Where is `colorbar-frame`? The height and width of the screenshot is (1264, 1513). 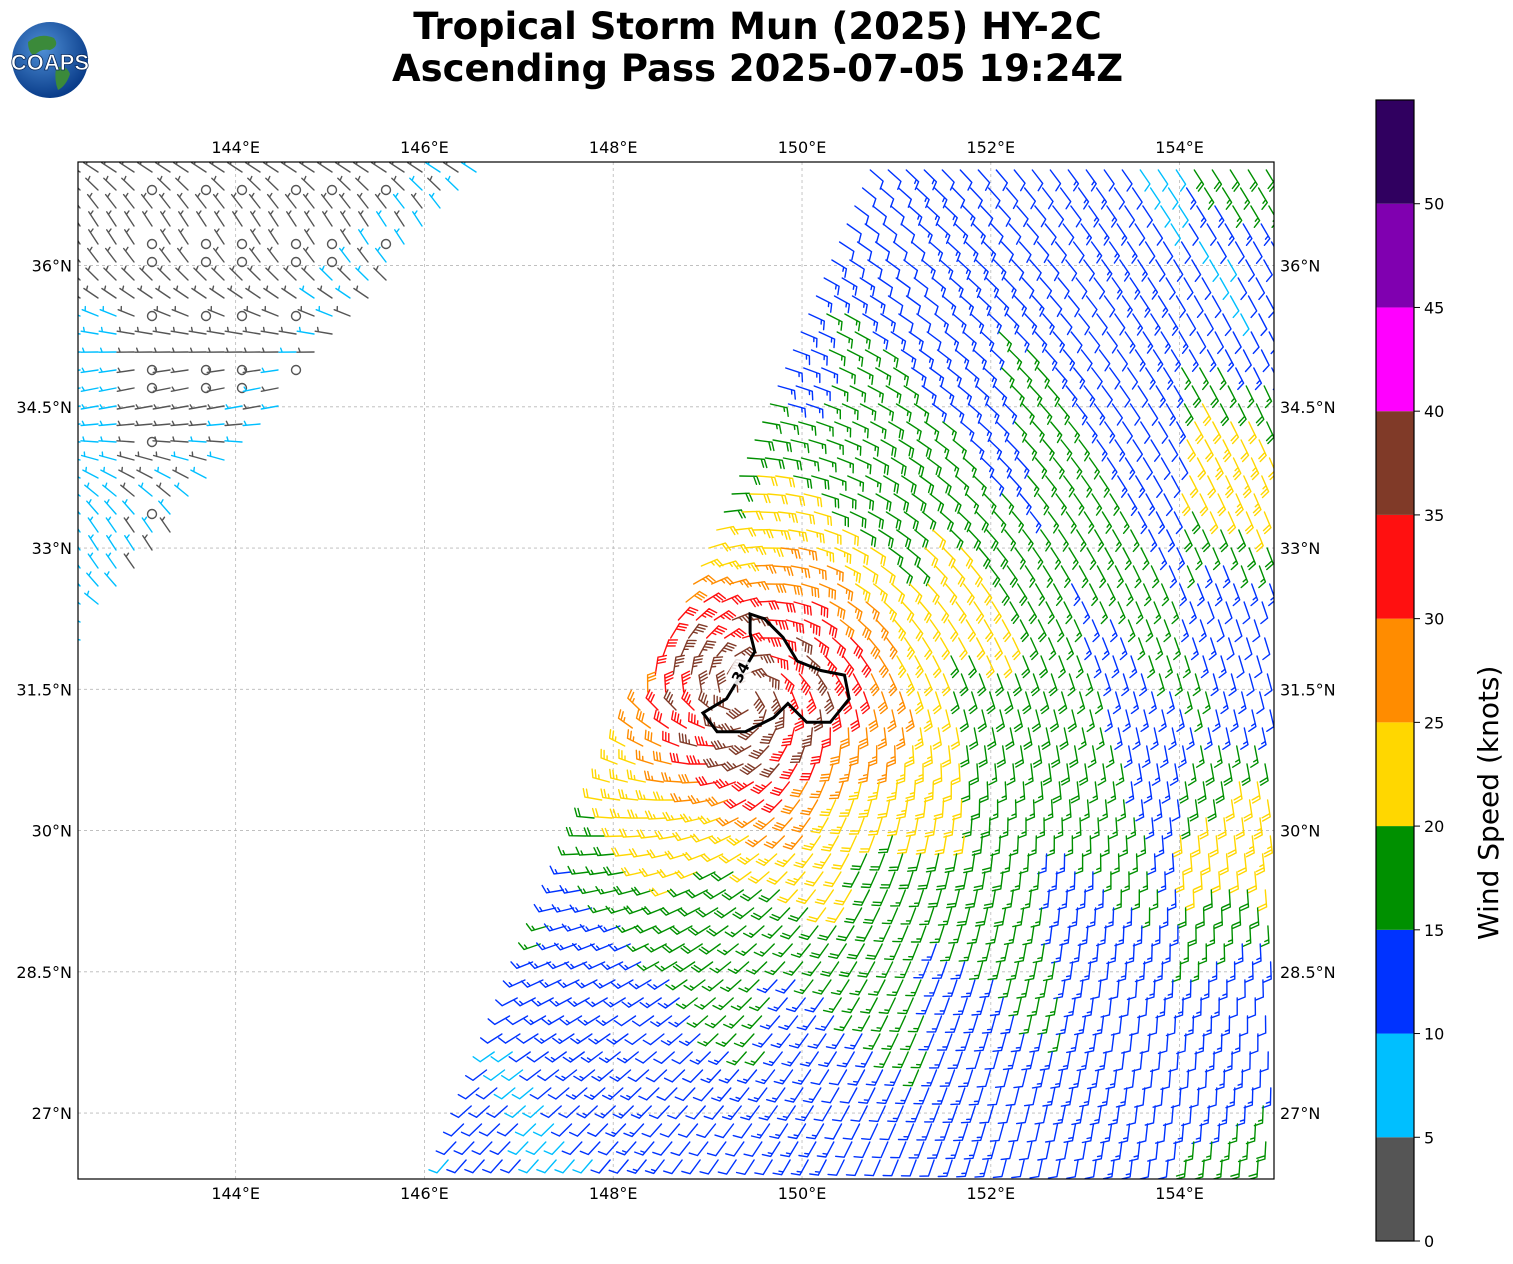
colorbar-frame is located at coordinates (1395, 670).